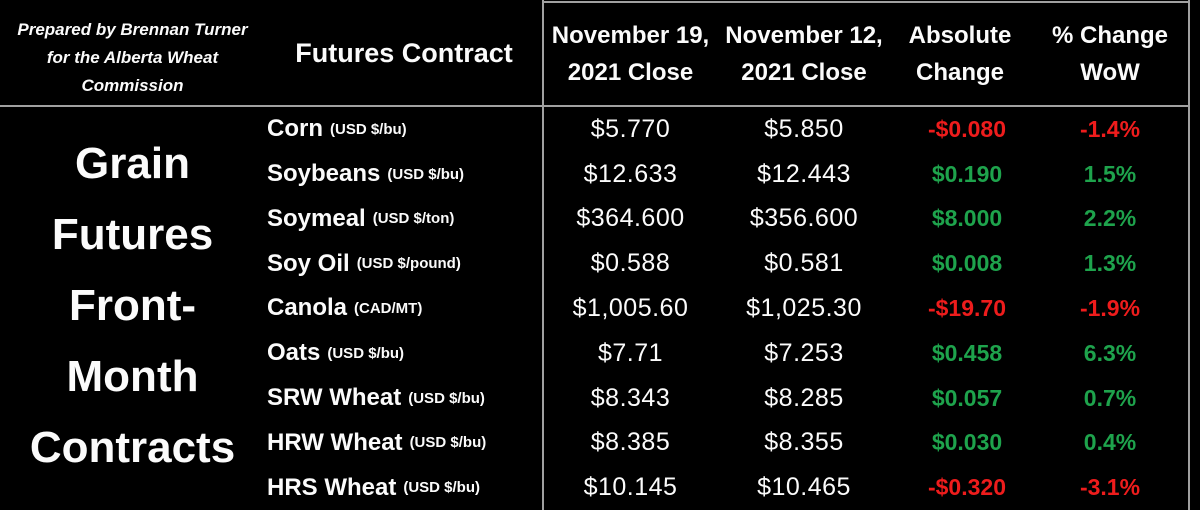 The height and width of the screenshot is (510, 1200). What do you see at coordinates (967, 442) in the screenshot?
I see `abs-change-value: $0.030` at bounding box center [967, 442].